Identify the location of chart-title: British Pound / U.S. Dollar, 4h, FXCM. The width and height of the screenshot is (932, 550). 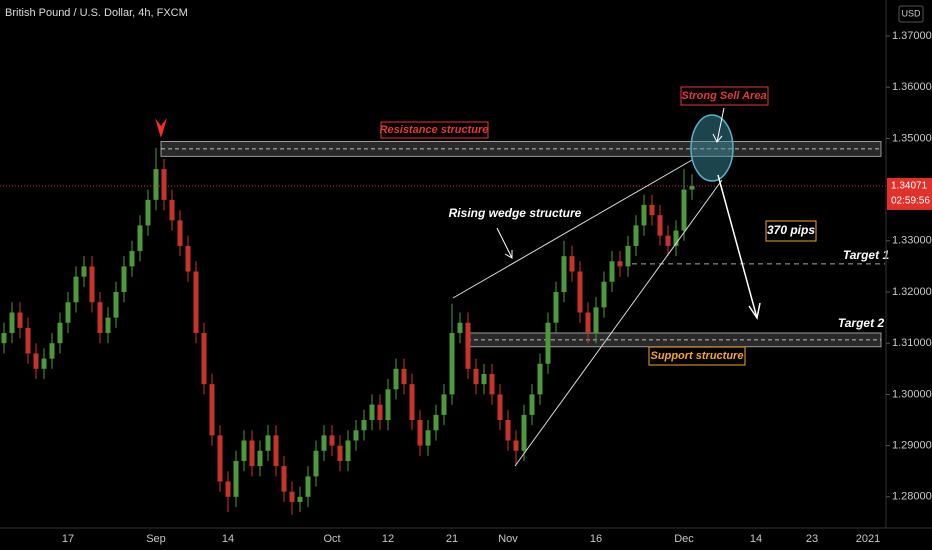
(96, 13).